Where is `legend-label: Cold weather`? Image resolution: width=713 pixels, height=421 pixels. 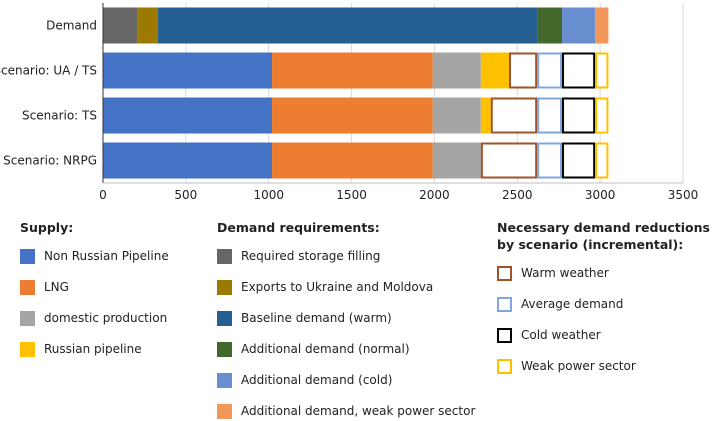 legend-label: Cold weather is located at coordinates (561, 335).